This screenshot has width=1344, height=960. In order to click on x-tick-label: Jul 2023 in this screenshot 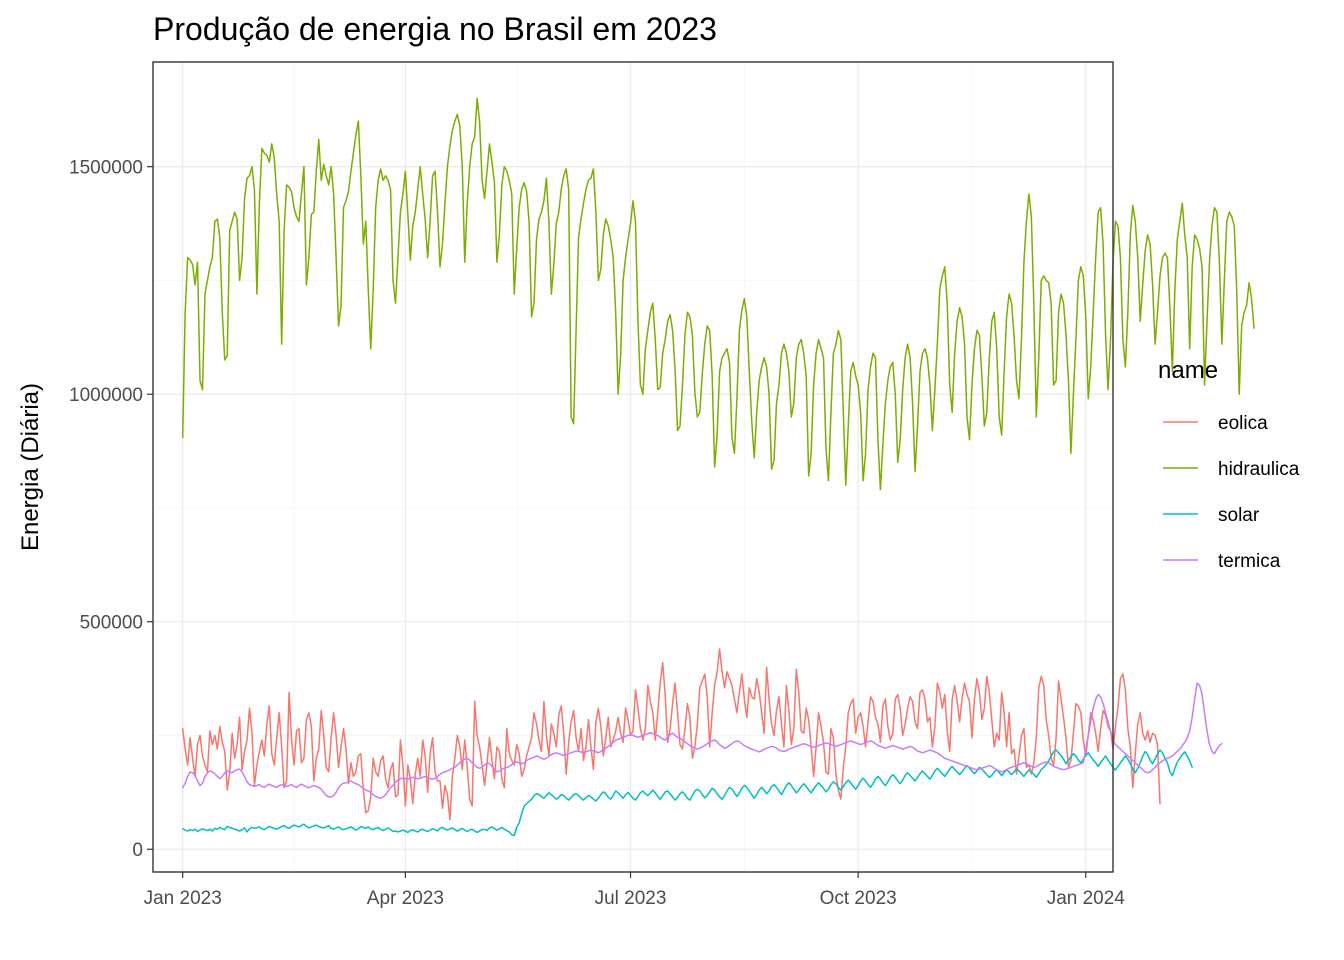, I will do `click(631, 898)`.